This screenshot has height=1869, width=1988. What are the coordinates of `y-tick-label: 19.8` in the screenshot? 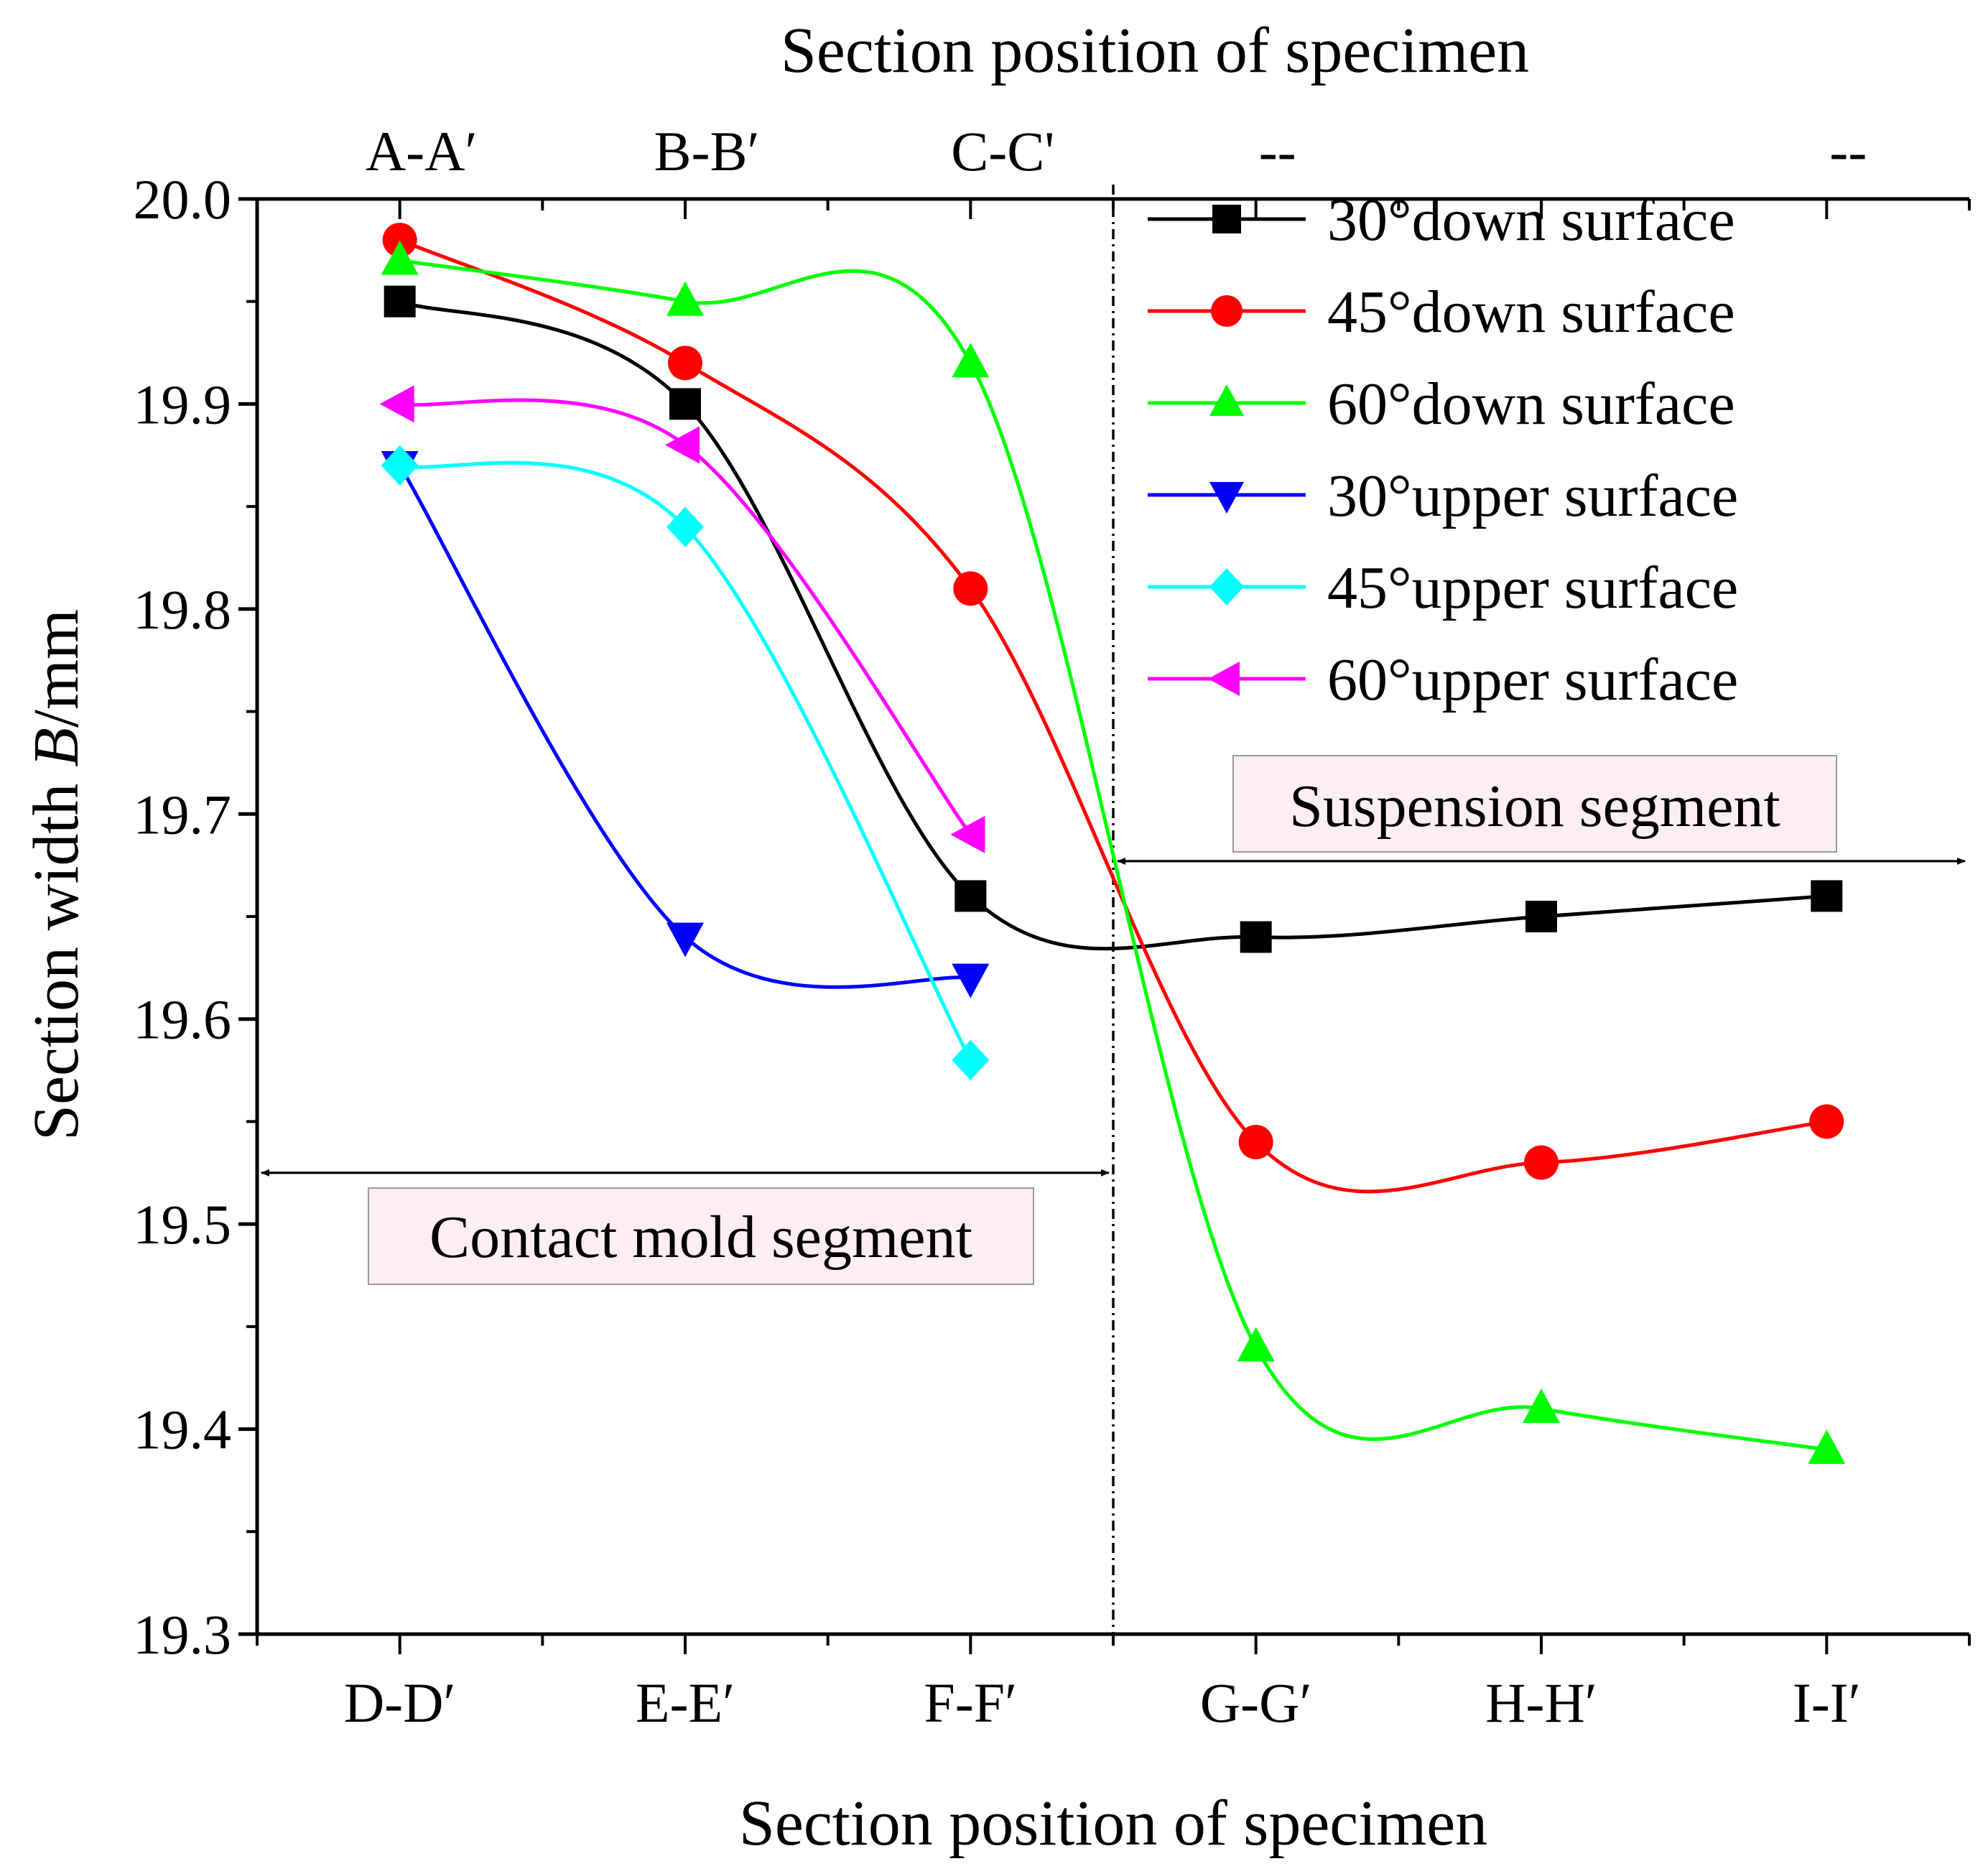 It's located at (183, 609).